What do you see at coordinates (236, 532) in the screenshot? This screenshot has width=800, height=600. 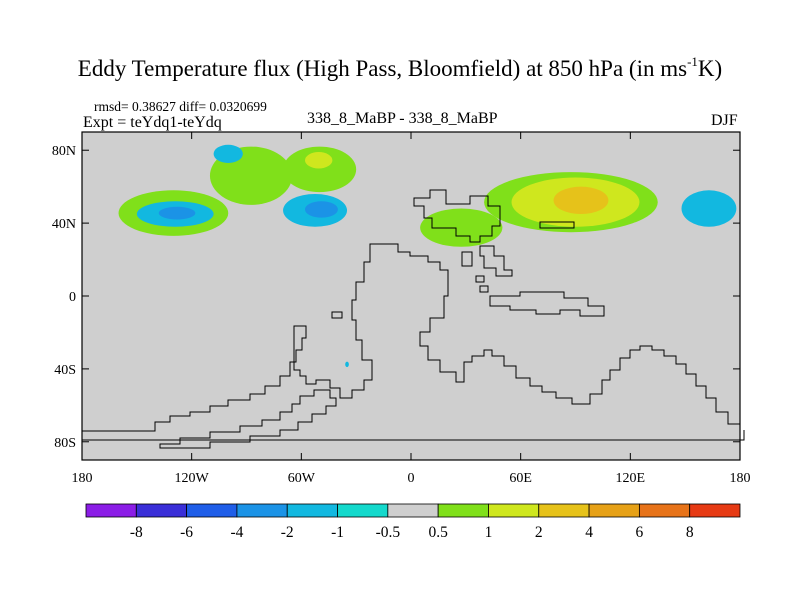 I see `colorbar-label: -4` at bounding box center [236, 532].